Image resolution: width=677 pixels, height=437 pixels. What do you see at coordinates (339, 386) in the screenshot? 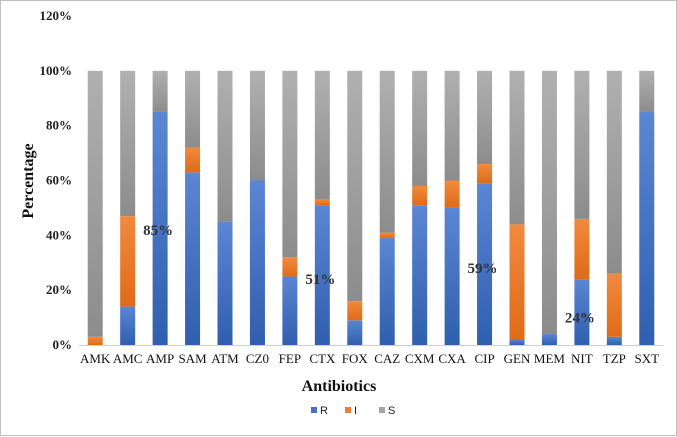
I see `x-axis-title: Antibiotics` at bounding box center [339, 386].